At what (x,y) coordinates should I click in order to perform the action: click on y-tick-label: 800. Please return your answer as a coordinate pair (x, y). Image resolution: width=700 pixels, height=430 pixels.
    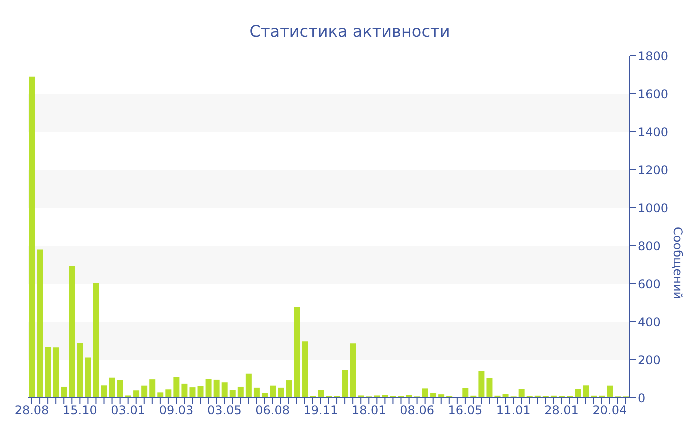
    Looking at the image, I should click on (649, 246).